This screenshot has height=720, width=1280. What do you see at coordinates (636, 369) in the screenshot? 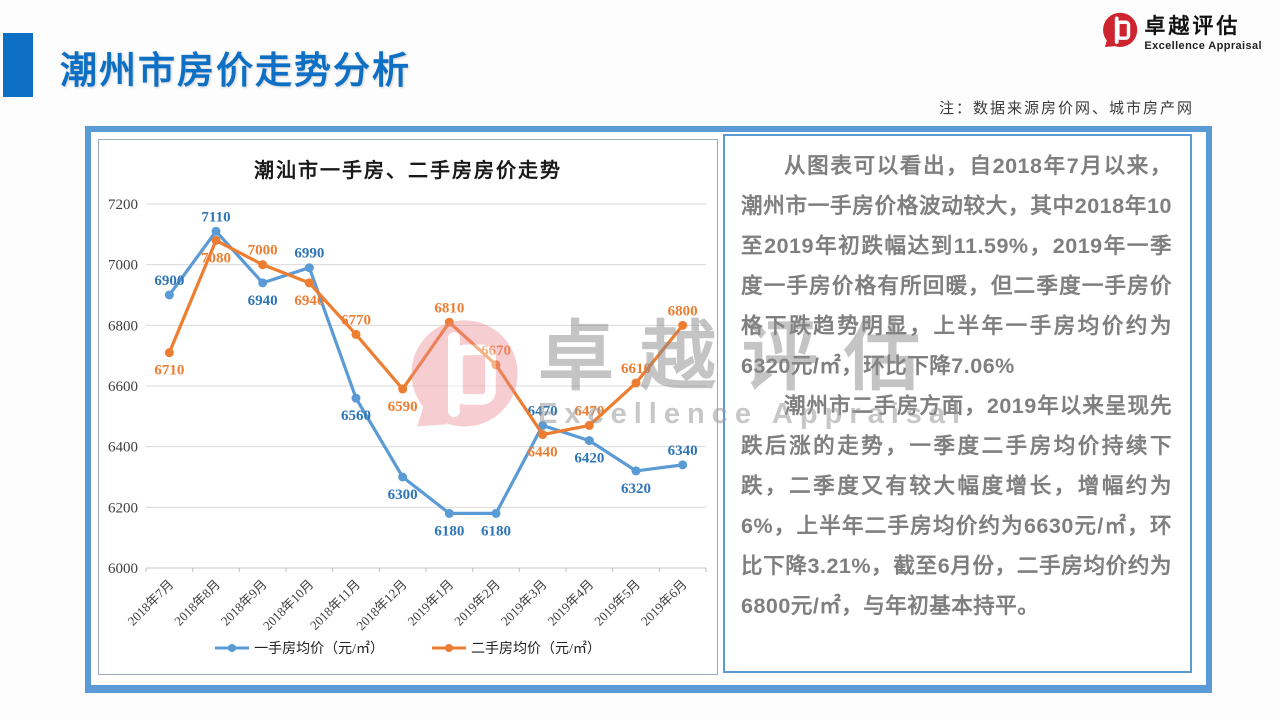
I see `data-point-label: 6610` at bounding box center [636, 369].